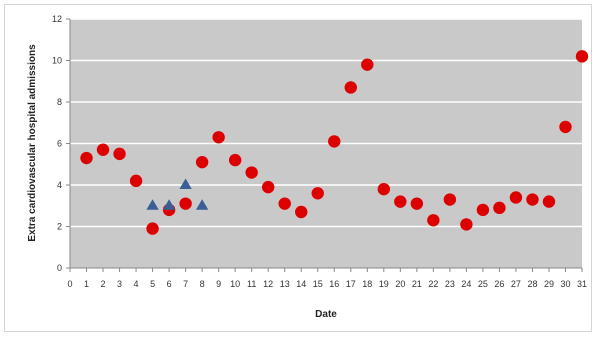 Image resolution: width=597 pixels, height=337 pixels. What do you see at coordinates (466, 284) in the screenshot?
I see `x-tick-label-24: 24` at bounding box center [466, 284].